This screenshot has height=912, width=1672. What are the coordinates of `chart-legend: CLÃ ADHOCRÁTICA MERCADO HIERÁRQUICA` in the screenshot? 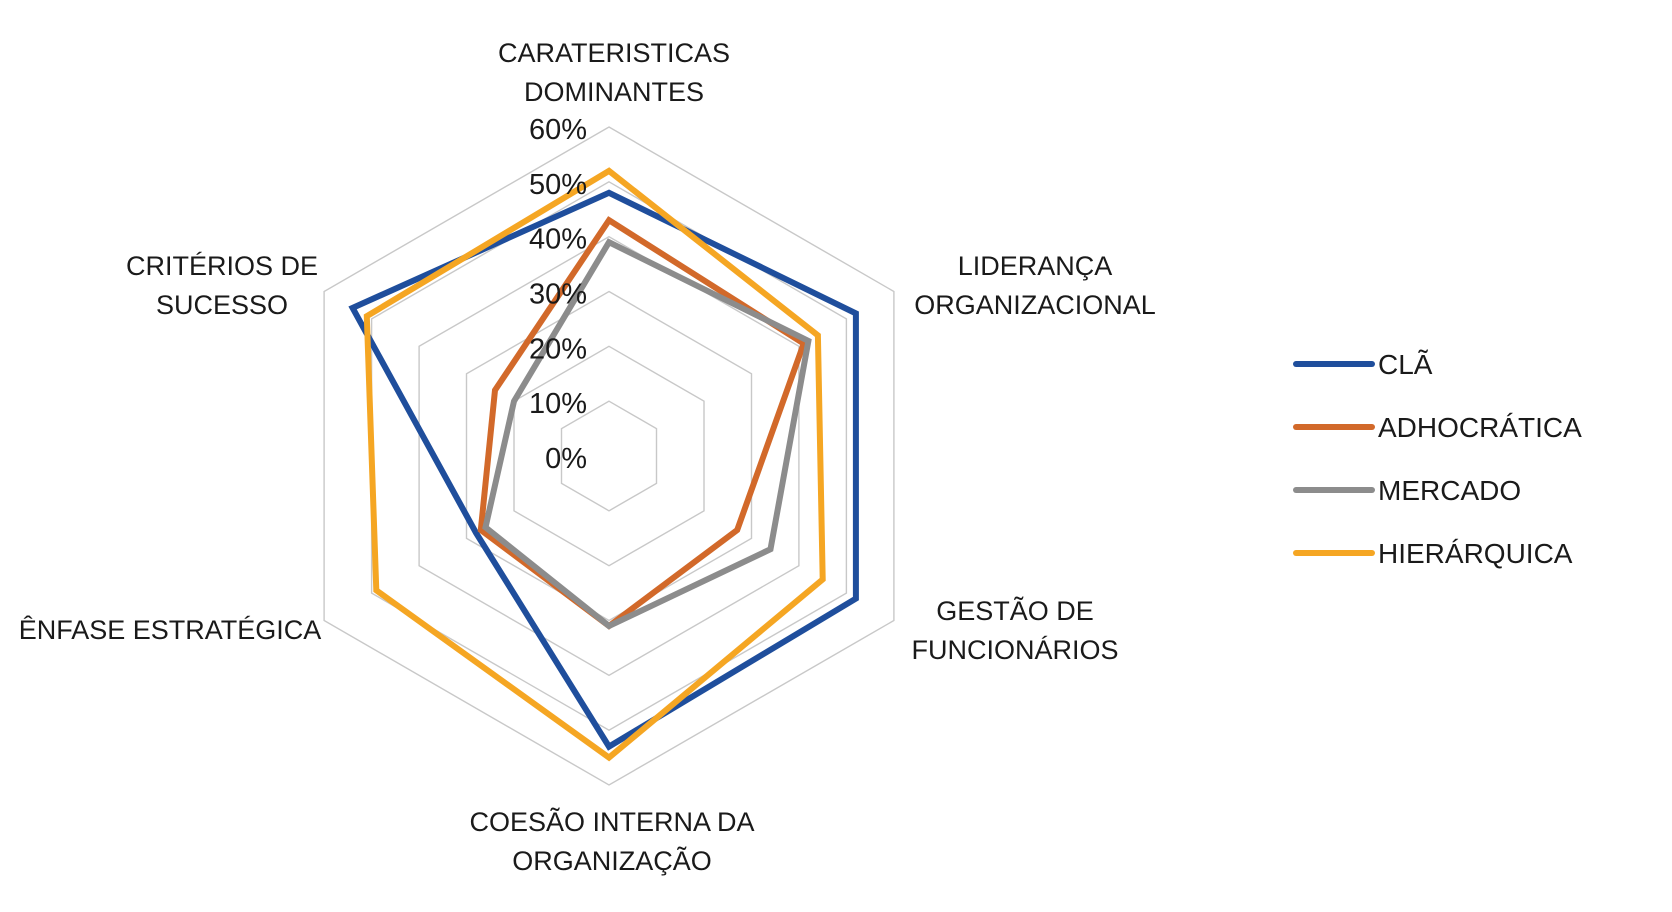 It's located at (1437, 459).